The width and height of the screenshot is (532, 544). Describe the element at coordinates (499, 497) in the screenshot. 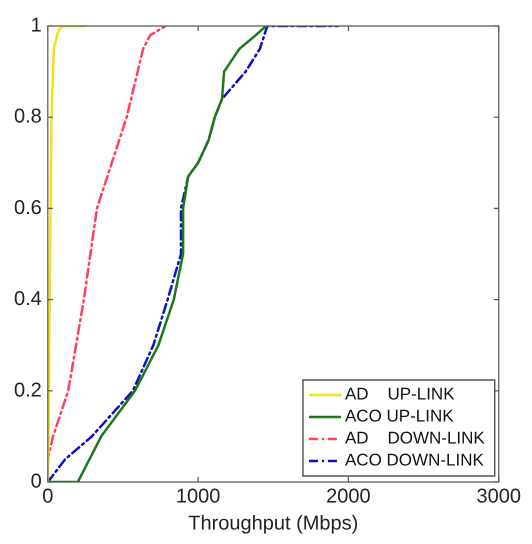

I see `x-tick-label: 3000` at that location.